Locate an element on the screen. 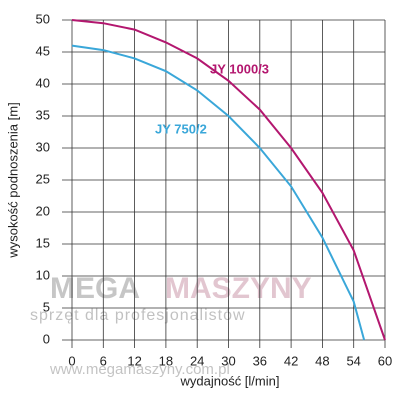 This screenshot has width=400, height=400. y-tick-label: 5 is located at coordinates (46, 306).